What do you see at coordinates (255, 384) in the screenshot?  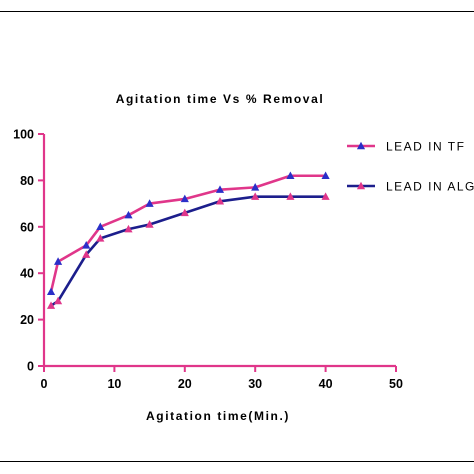 I see `x-tick-label: 30` at bounding box center [255, 384].